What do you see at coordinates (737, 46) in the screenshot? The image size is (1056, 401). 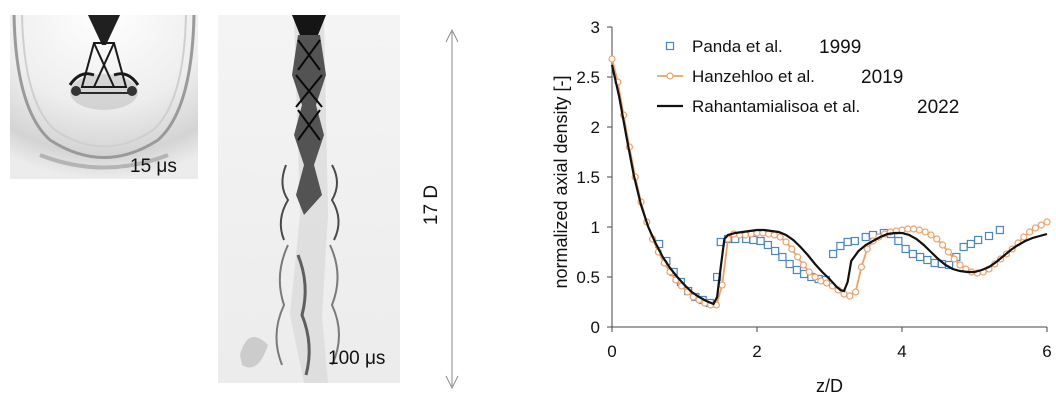 I see `legend-label: Panda et al.` at bounding box center [737, 46].